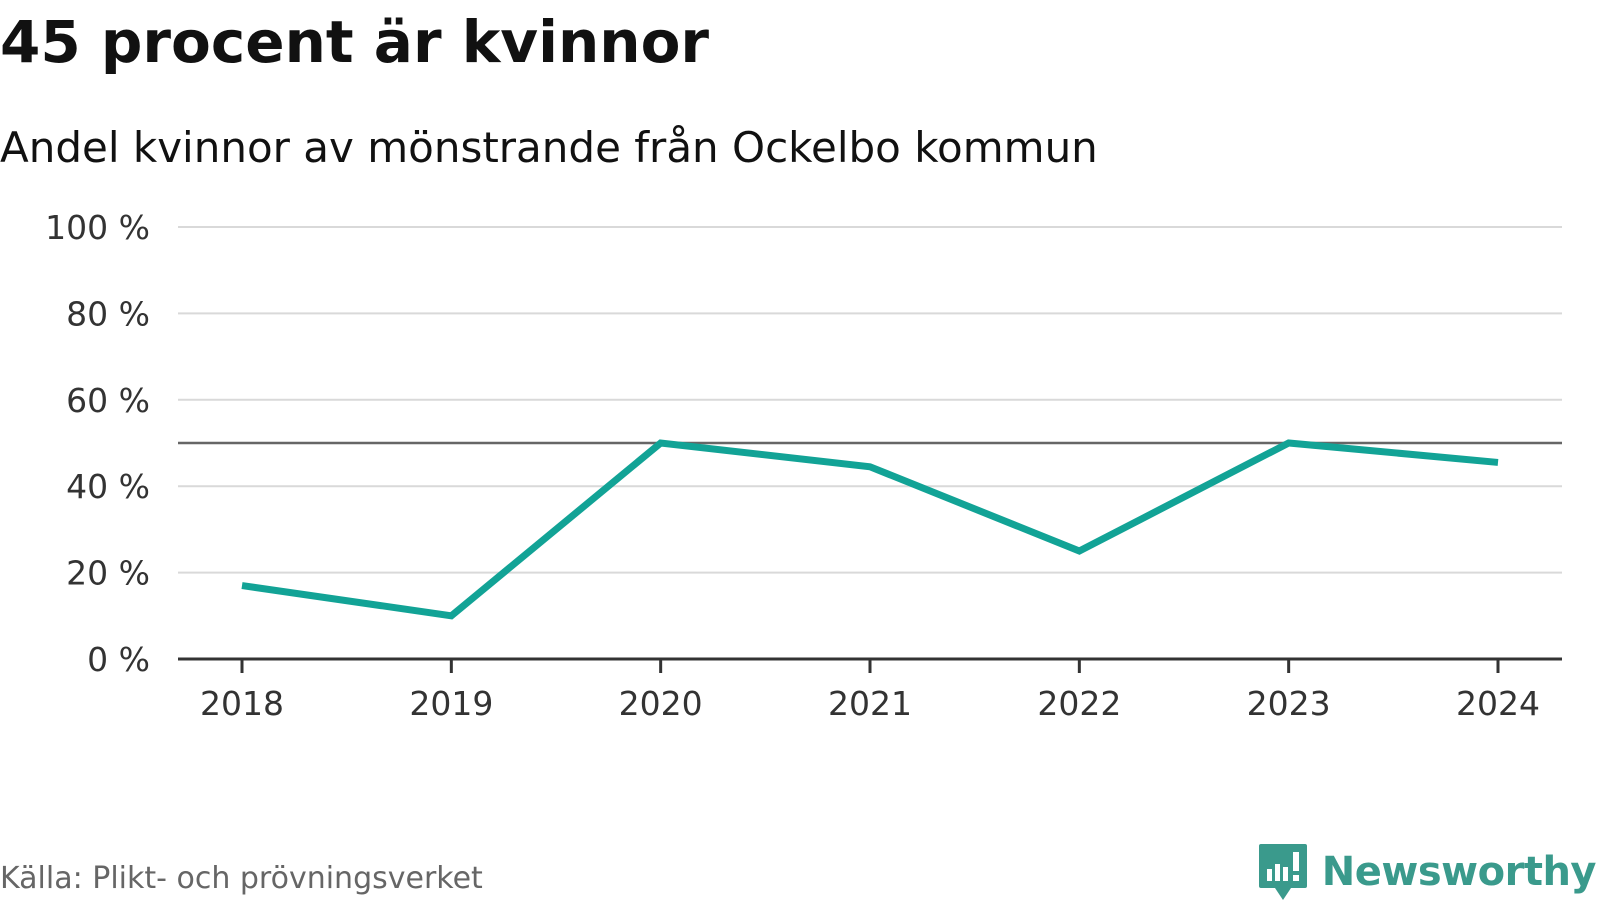 This screenshot has width=1600, height=902. I want to click on y-tick-label: 20 %, so click(108, 573).